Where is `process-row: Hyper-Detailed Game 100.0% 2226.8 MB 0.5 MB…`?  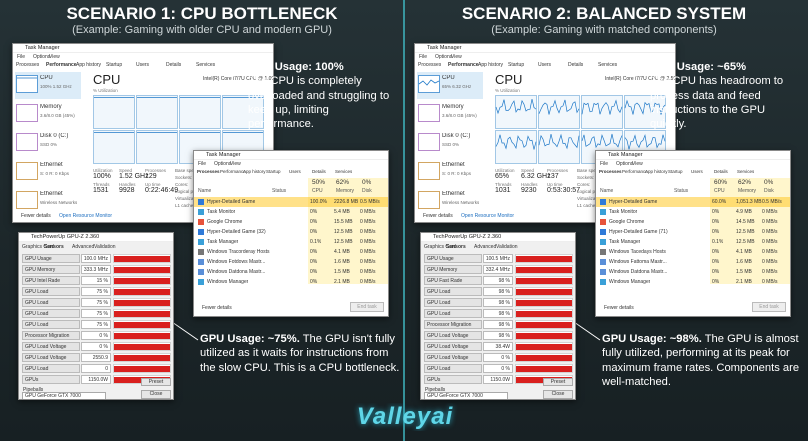 process-row: Hyper-Detailed Game 100.0% 2226.8 MB 0.5 MB… is located at coordinates (291, 202).